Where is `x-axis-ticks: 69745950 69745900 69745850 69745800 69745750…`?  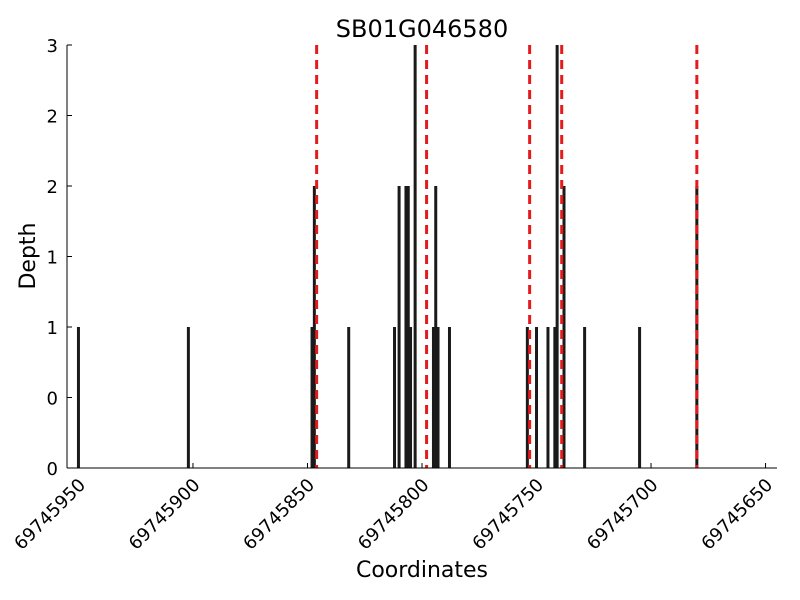 x-axis-ticks: 69745950 69745900 69745850 69745800 69745750… is located at coordinates (393, 508).